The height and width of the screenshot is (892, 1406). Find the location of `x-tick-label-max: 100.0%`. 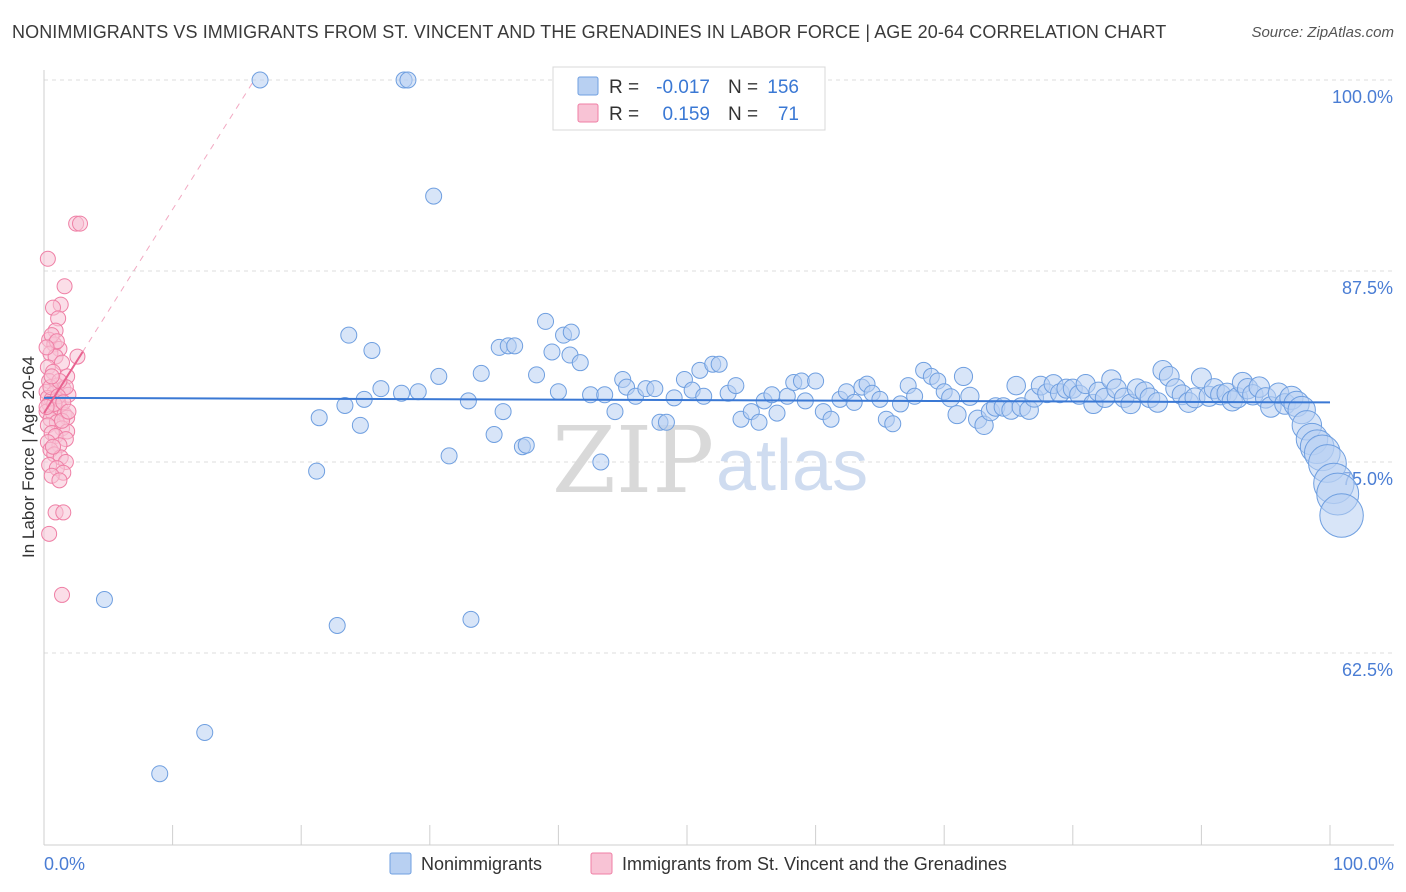

x-tick-label-max: 100.0% is located at coordinates (1363, 864).